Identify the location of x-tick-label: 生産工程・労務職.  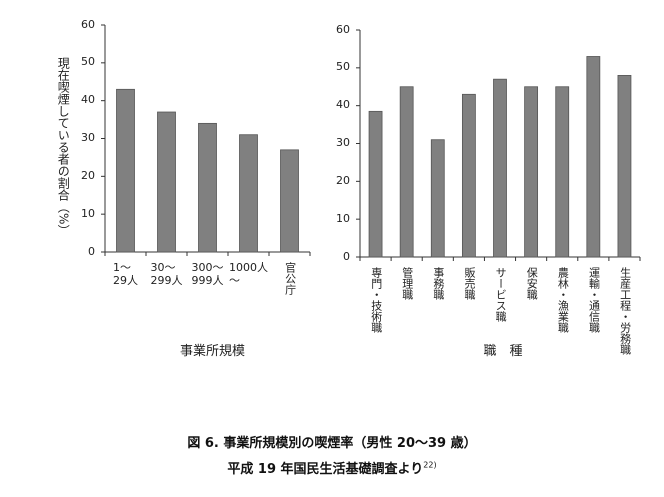
(625, 311).